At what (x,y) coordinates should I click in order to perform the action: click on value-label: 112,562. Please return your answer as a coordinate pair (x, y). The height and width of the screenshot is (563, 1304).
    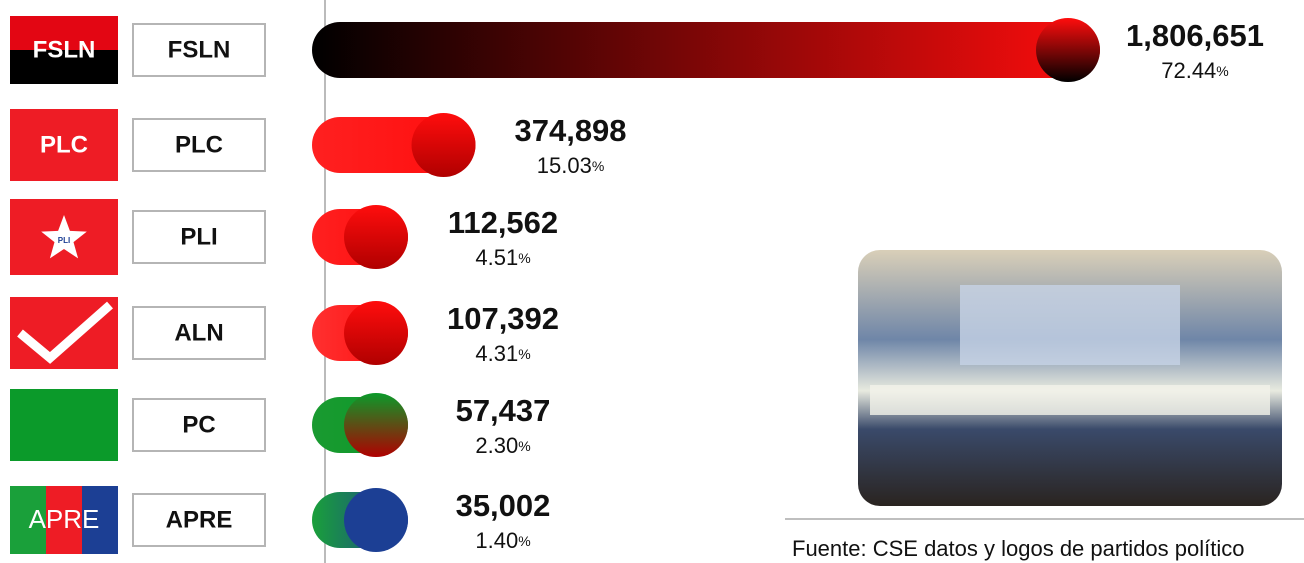
    Looking at the image, I should click on (503, 222).